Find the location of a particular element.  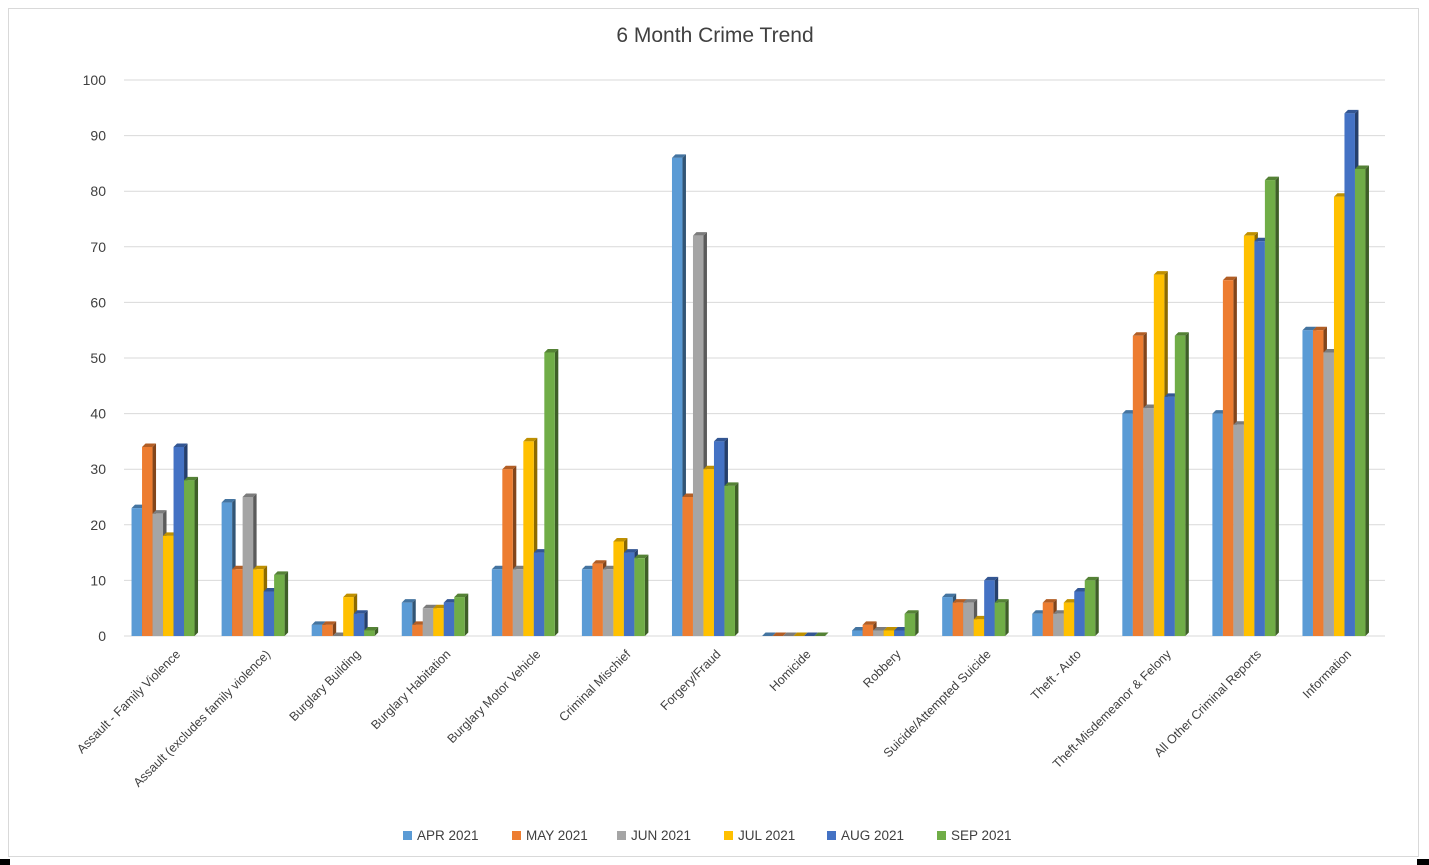

y-tick-label: 0 is located at coordinates (102, 636).